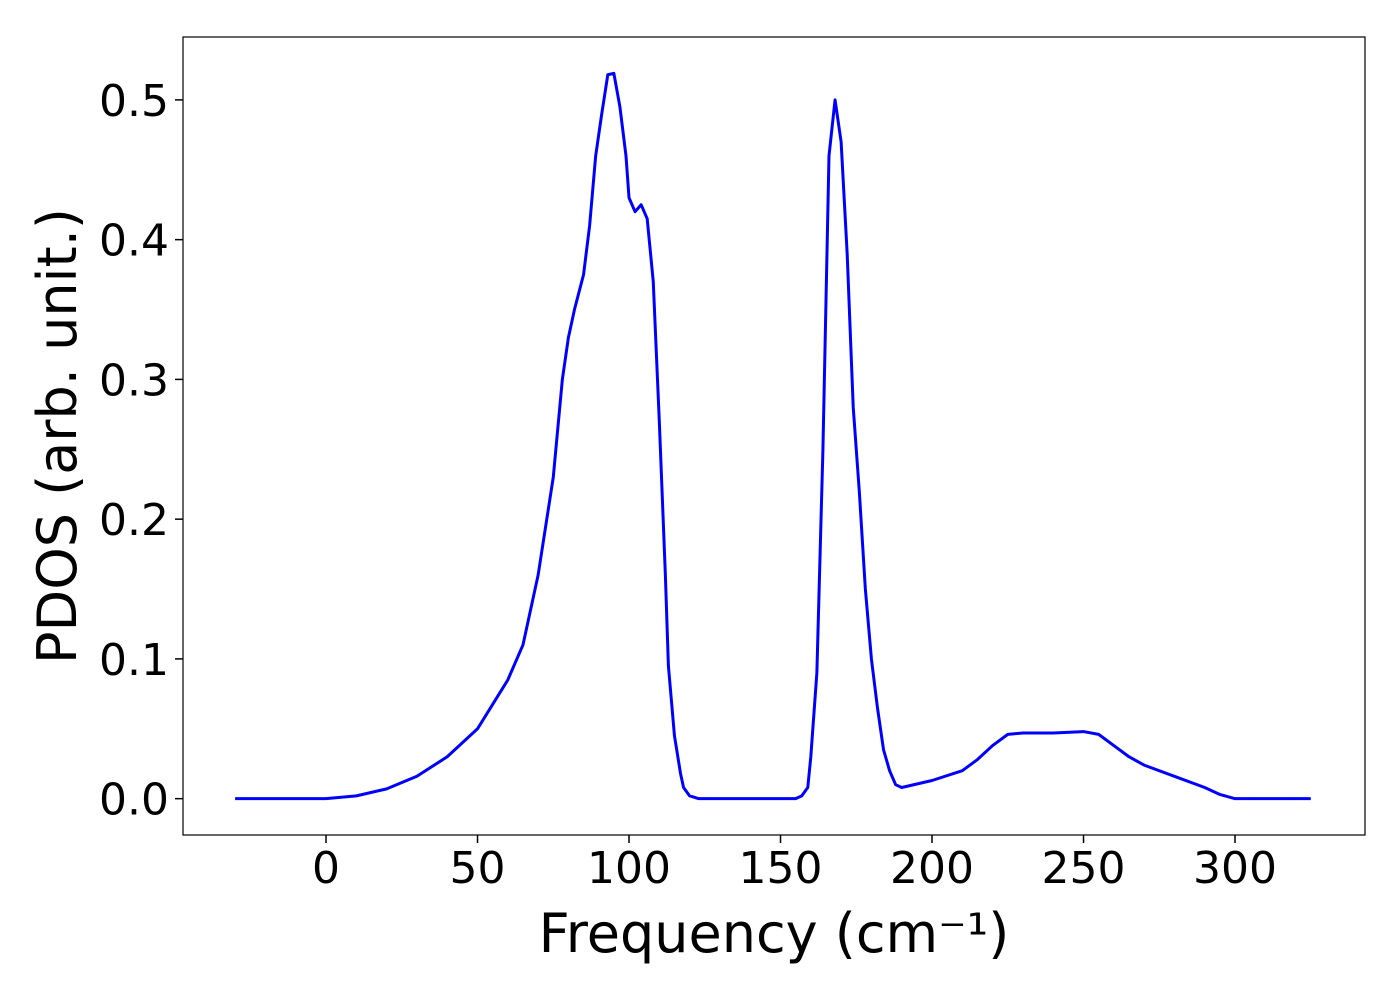 The image size is (1400, 1004). Describe the element at coordinates (57, 436) in the screenshot. I see `y-axis-label: PDOS (arb. unit.)` at that location.